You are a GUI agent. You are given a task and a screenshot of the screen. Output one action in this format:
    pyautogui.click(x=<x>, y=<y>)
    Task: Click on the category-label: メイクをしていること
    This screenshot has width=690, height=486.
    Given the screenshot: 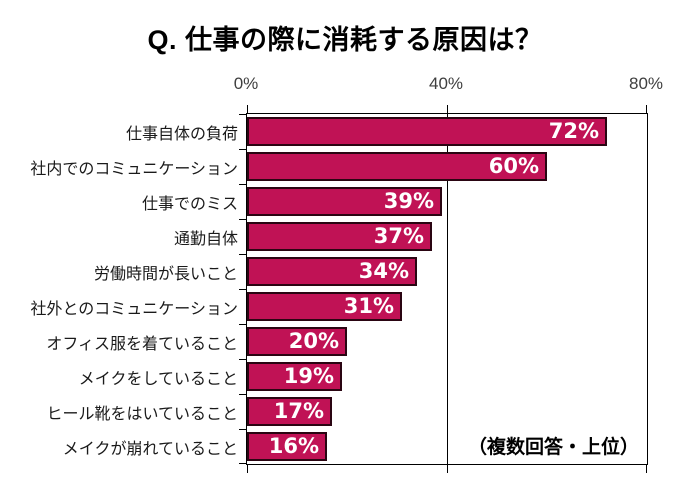 What is the action you would take?
    pyautogui.click(x=158, y=379)
    